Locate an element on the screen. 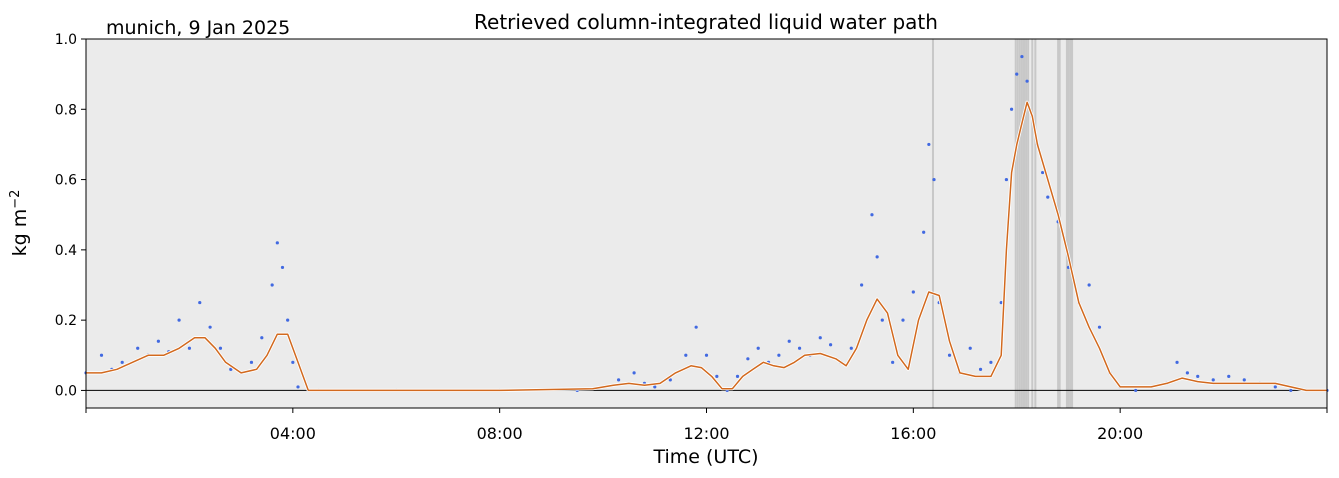 This screenshot has height=478, width=1339. y-tick-label: 0.6 is located at coordinates (66, 181).